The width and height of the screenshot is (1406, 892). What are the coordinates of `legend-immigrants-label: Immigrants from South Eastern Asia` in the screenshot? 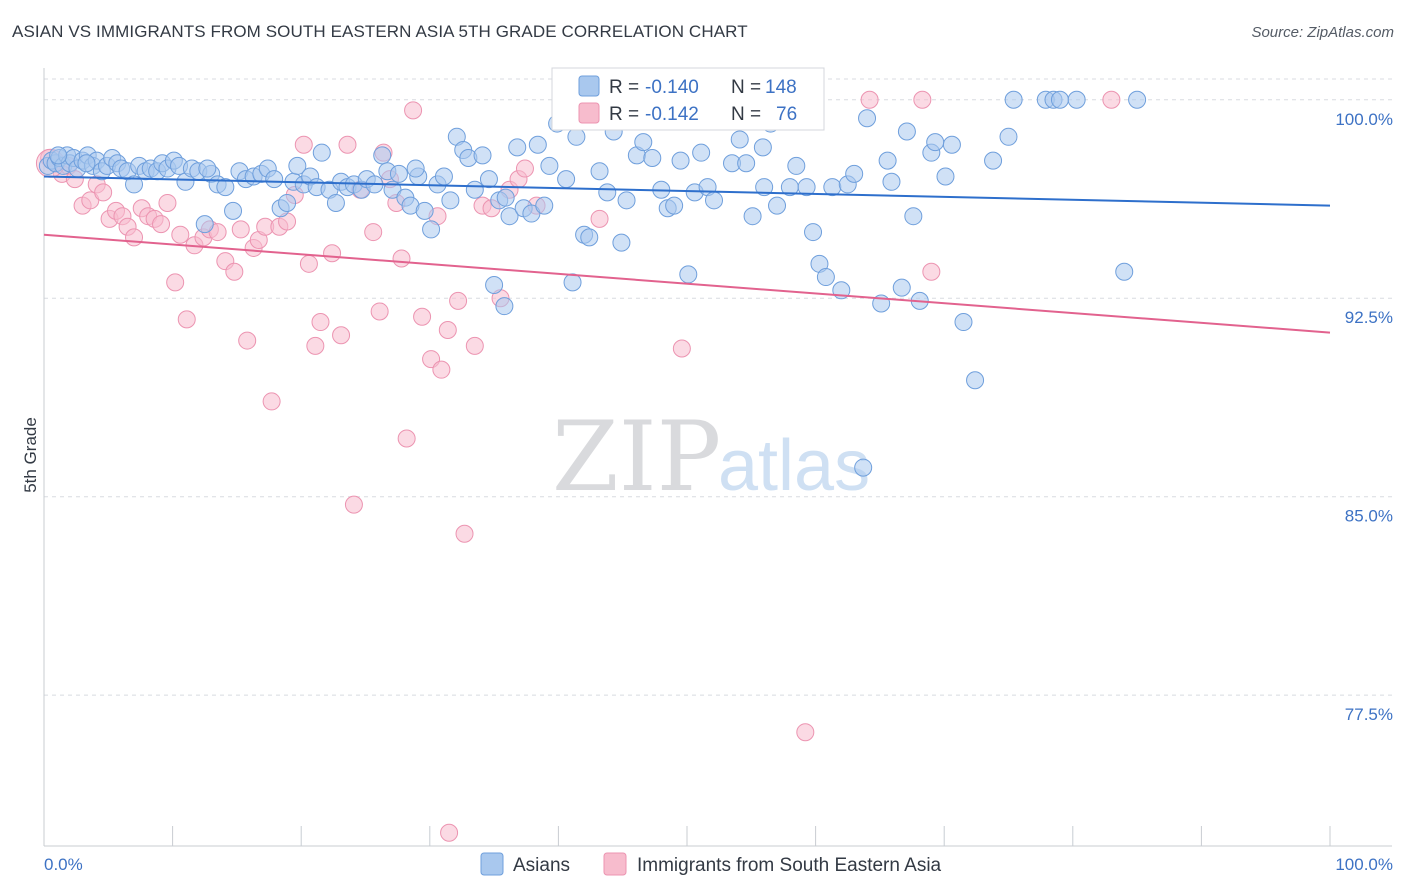 It's located at (789, 865).